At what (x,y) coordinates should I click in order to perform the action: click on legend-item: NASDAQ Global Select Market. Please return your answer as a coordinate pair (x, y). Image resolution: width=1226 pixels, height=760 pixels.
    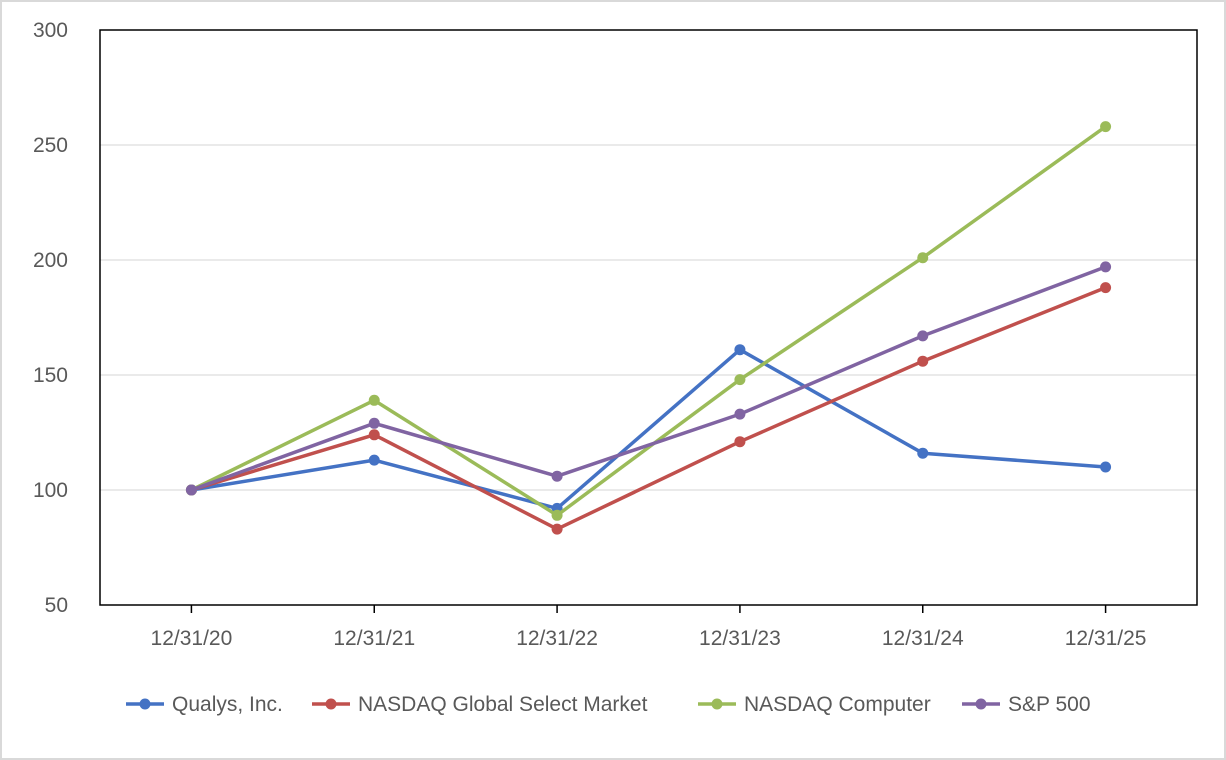
    Looking at the image, I should click on (480, 704).